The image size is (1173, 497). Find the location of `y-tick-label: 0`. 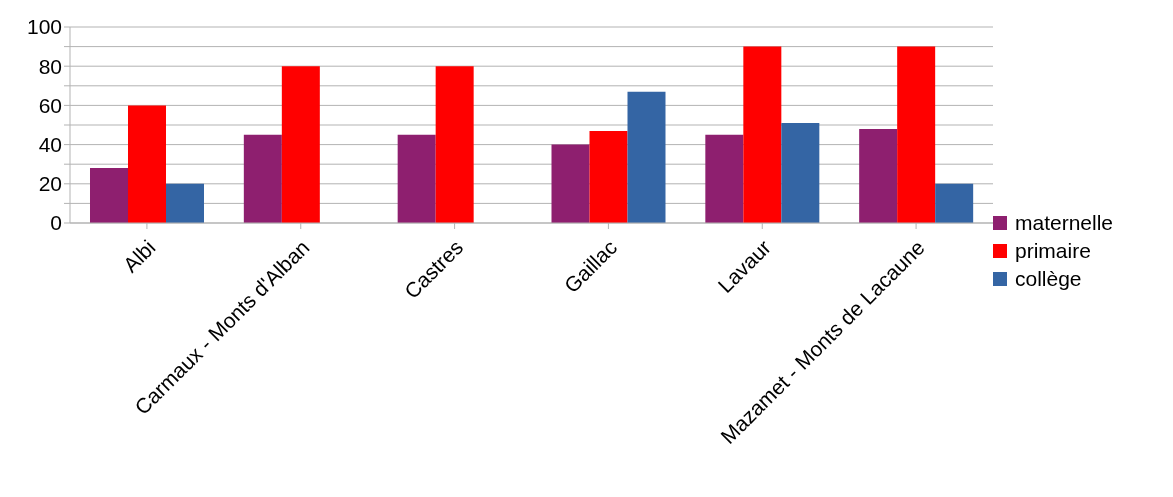

y-tick-label: 0 is located at coordinates (56, 223).